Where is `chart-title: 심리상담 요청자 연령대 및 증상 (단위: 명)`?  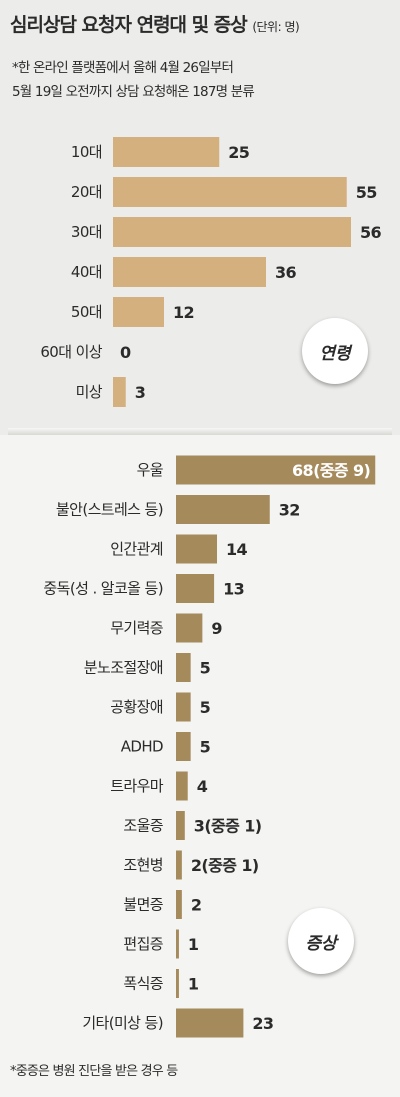
chart-title: 심리상담 요청자 연령대 및 증상 (단위: 명) is located at coordinates (155, 23).